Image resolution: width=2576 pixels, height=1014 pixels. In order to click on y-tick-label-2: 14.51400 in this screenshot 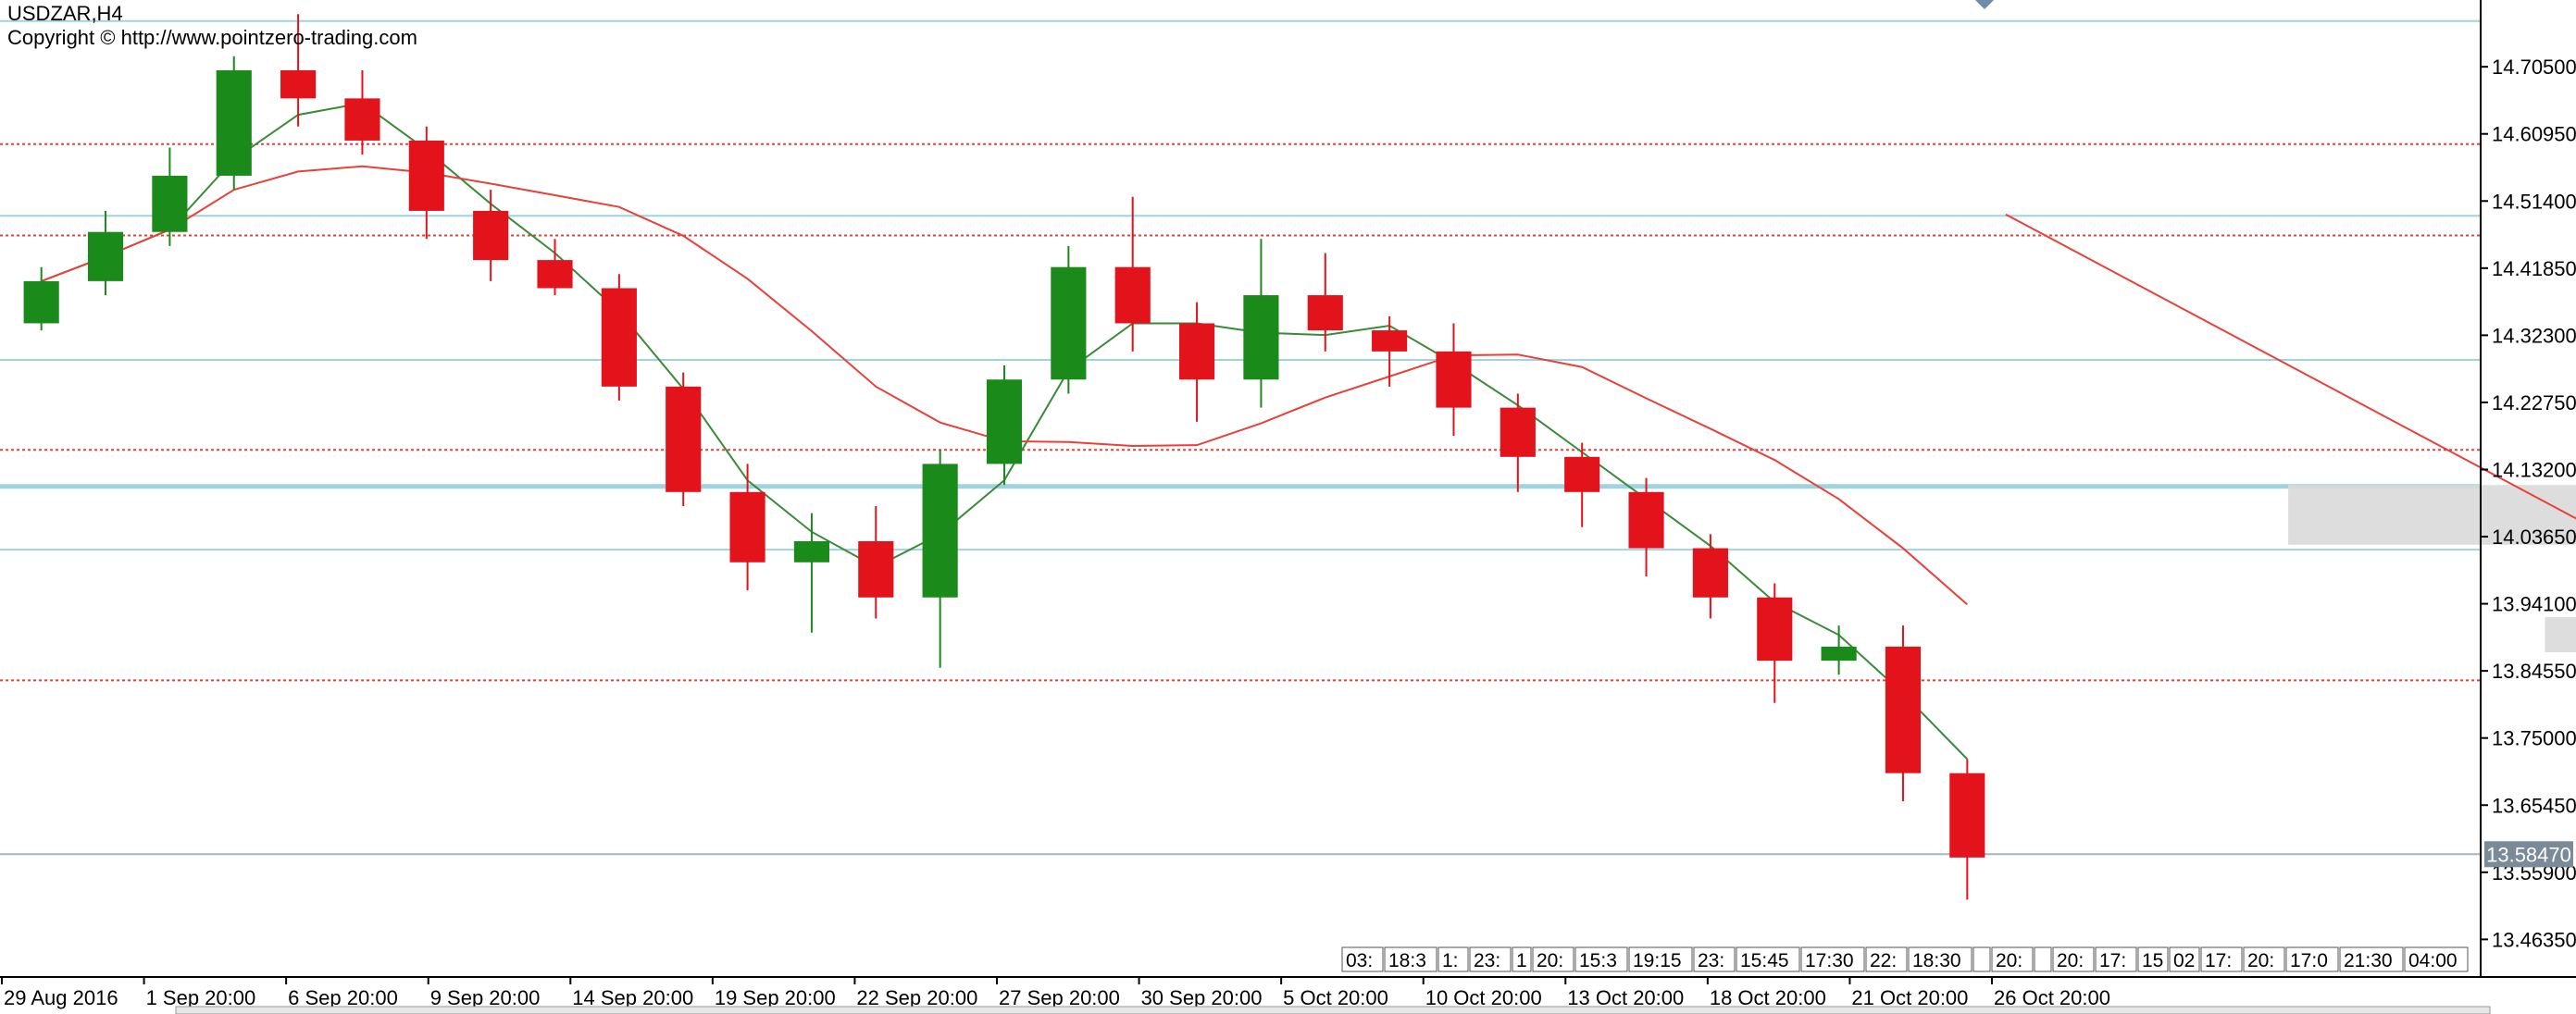, I will do `click(2534, 201)`.